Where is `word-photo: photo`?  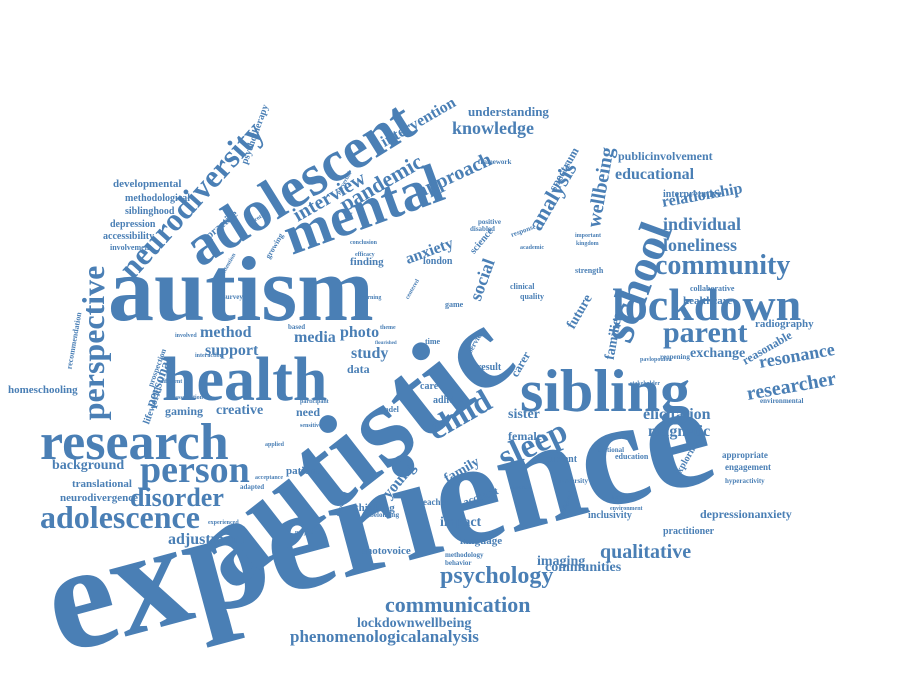 word-photo: photo is located at coordinates (360, 332).